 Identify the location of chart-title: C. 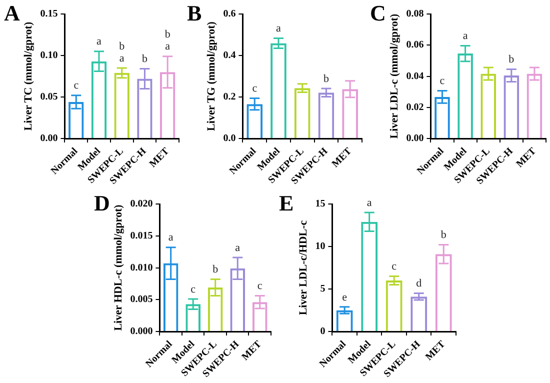
(378, 13).